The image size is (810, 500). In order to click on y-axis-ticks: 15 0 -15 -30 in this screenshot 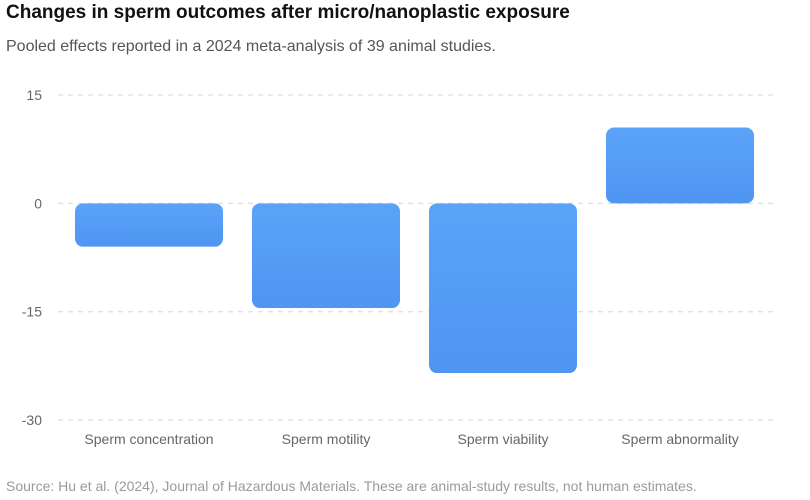, I will do `click(32, 257)`.